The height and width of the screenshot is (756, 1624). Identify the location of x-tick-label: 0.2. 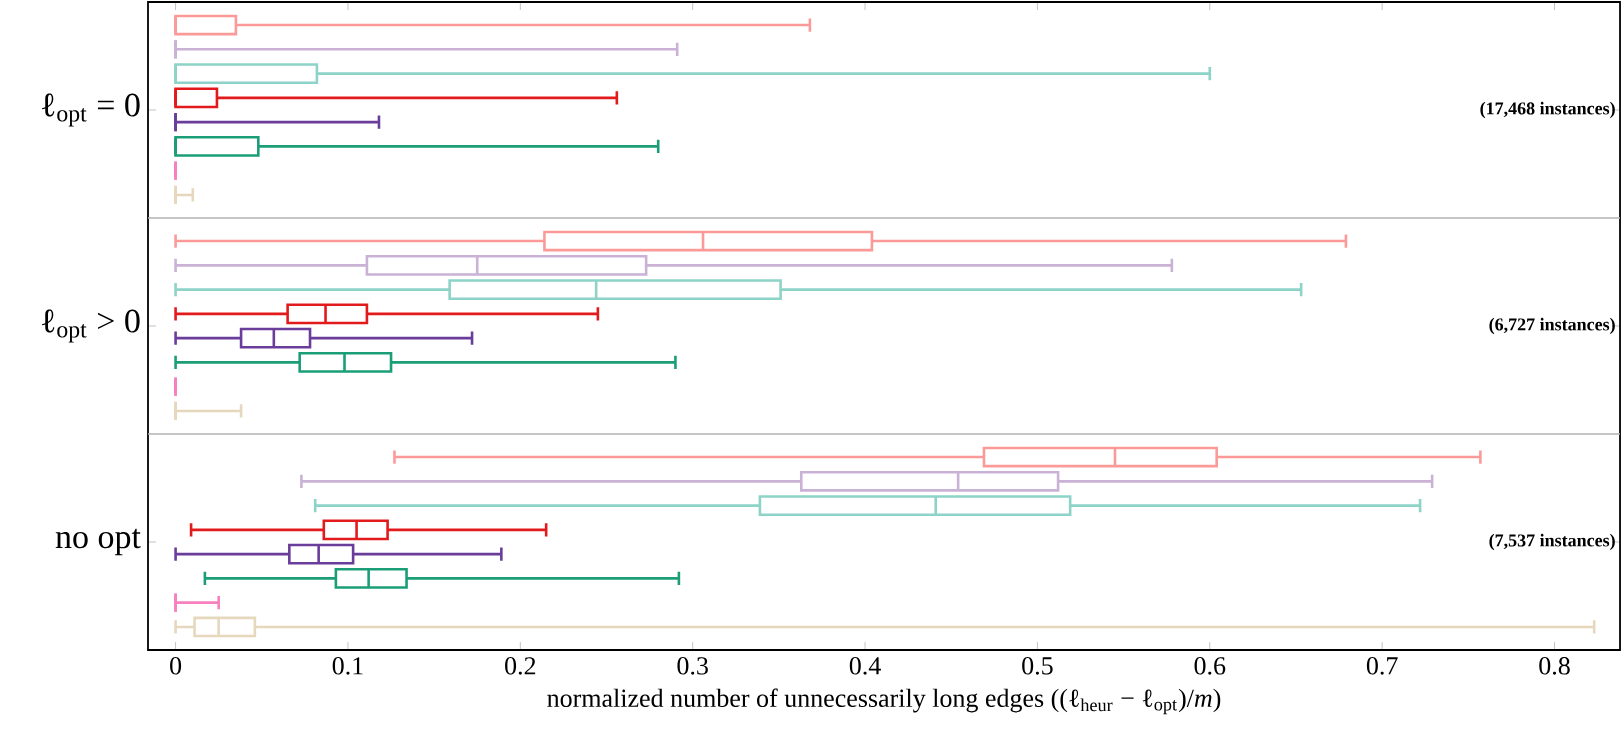
(520, 666).